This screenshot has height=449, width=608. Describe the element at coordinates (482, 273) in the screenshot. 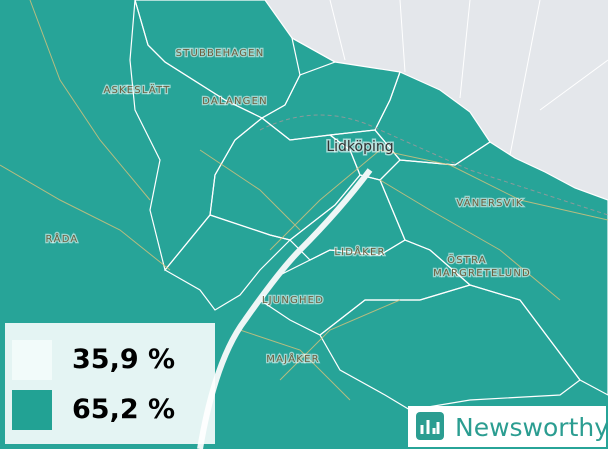

I see `place-label: MARGRETELUND` at that location.